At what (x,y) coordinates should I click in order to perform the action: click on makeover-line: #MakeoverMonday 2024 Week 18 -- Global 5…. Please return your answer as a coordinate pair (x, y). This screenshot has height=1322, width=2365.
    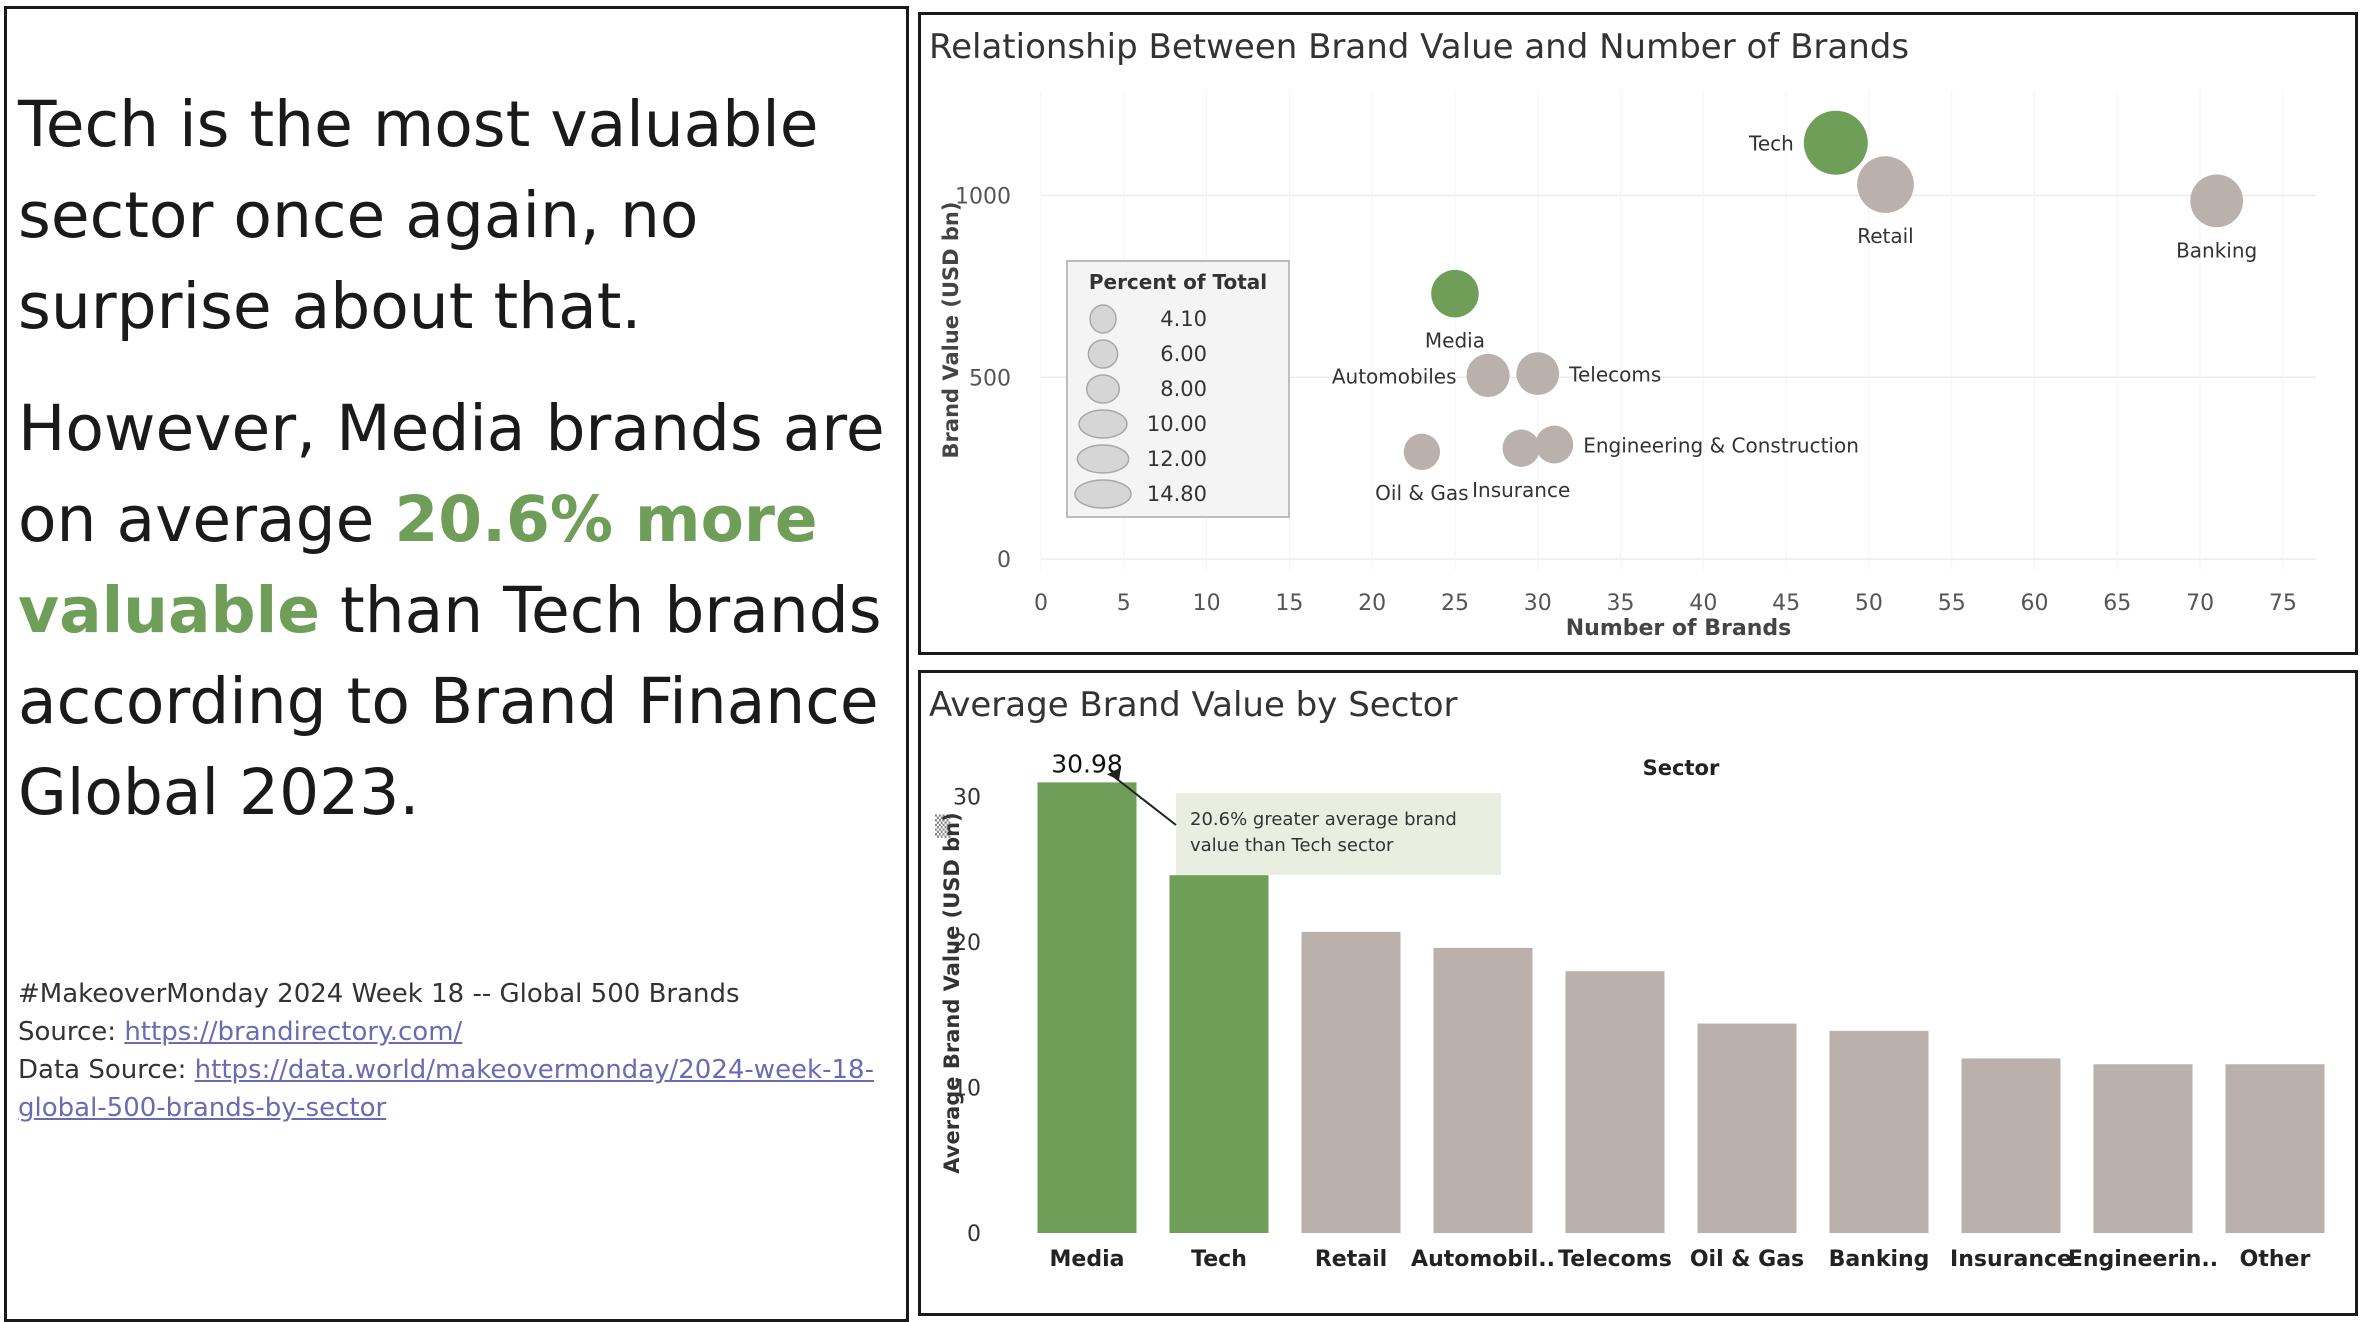
    Looking at the image, I should click on (379, 994).